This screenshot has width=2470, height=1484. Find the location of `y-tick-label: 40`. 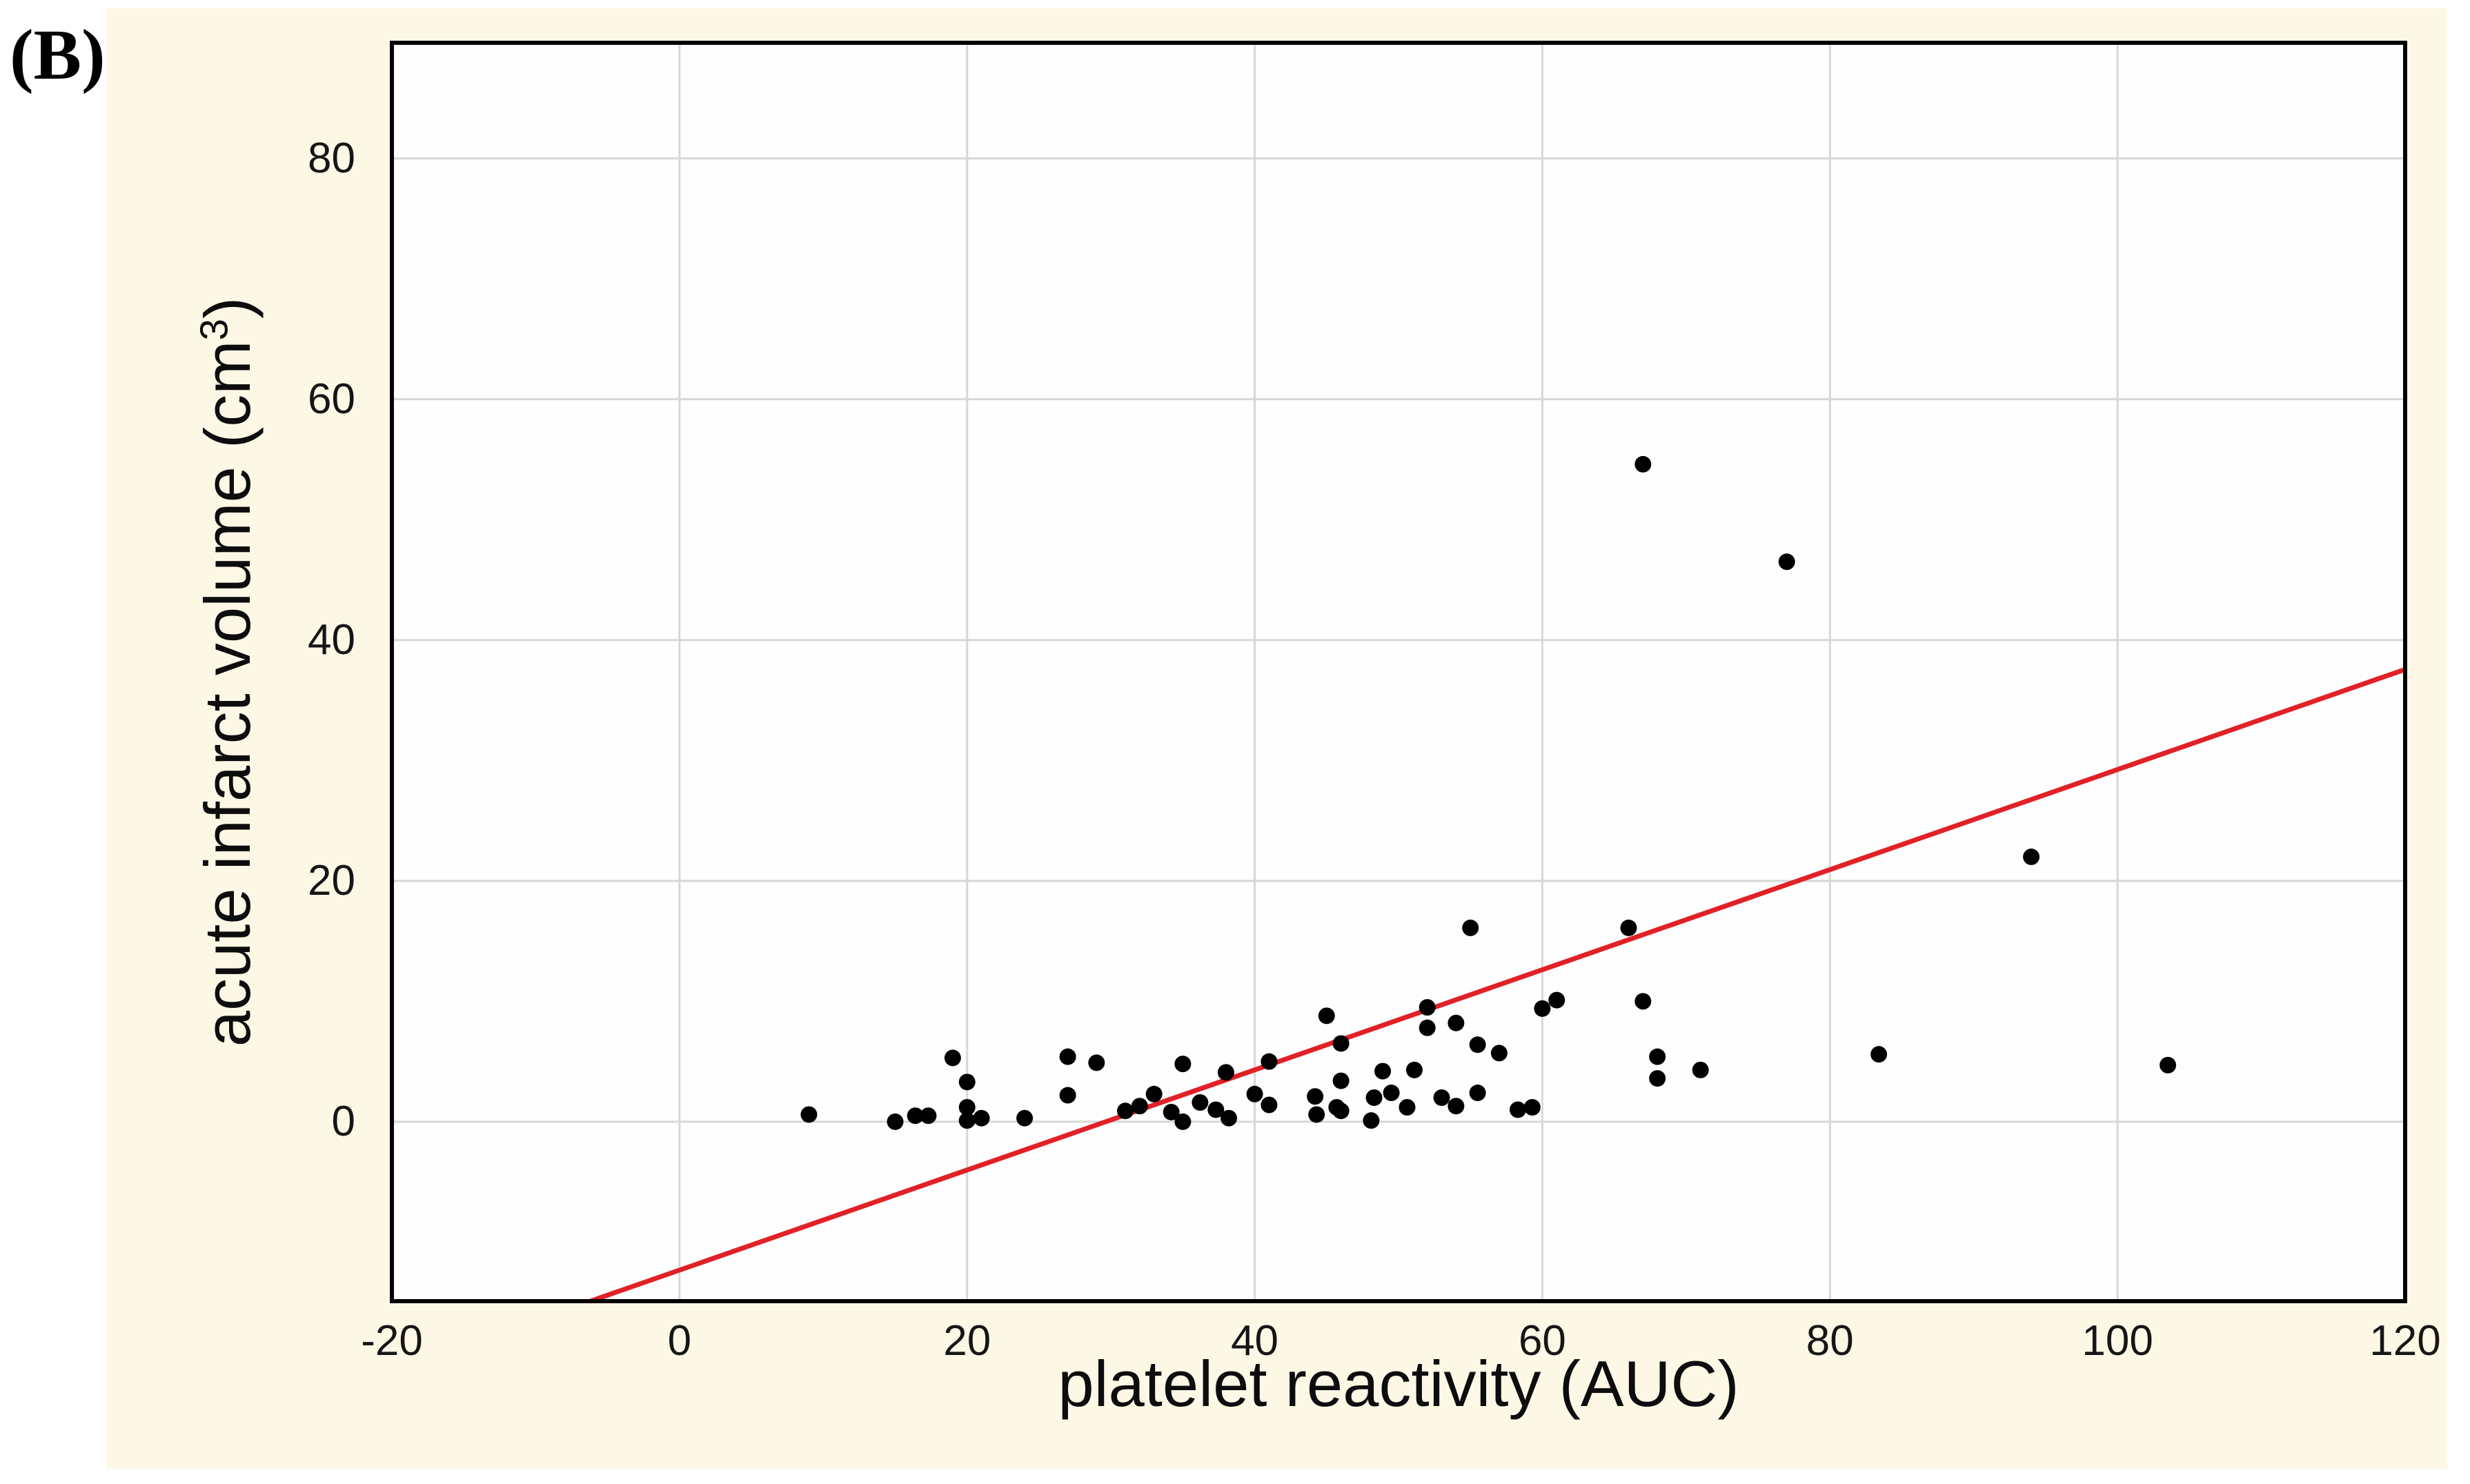

y-tick-label: 40 is located at coordinates (331, 639).